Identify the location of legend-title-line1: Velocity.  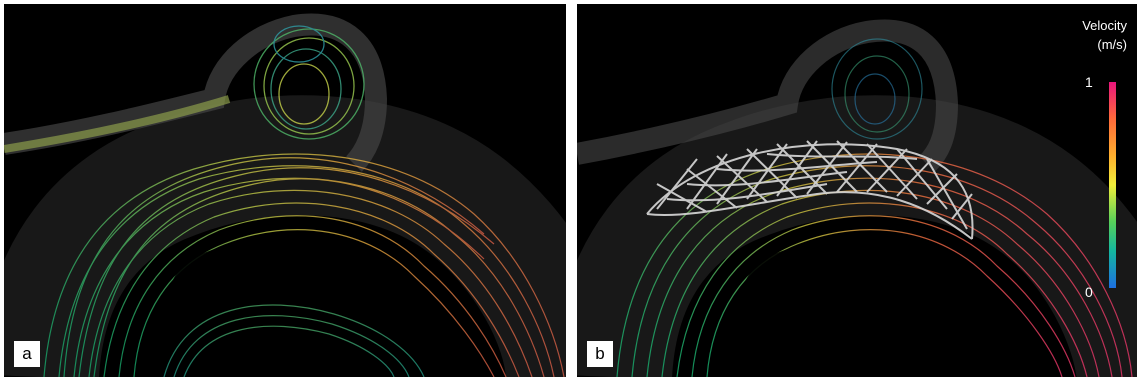
(1104, 25).